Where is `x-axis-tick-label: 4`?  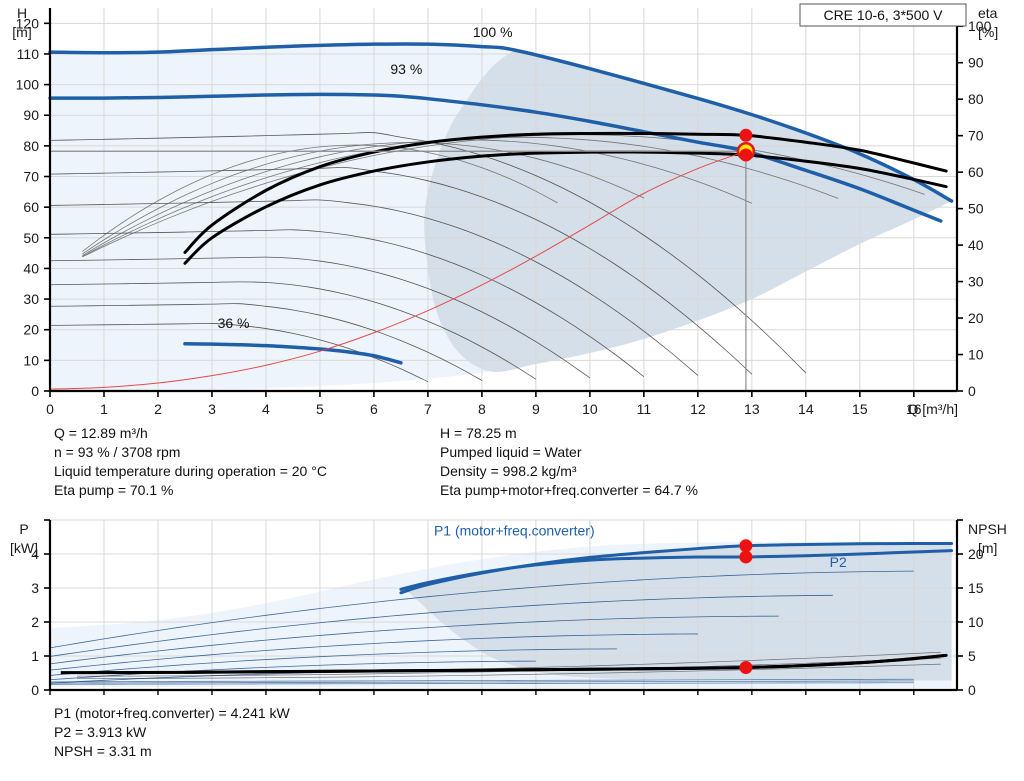
x-axis-tick-label: 4 is located at coordinates (266, 409).